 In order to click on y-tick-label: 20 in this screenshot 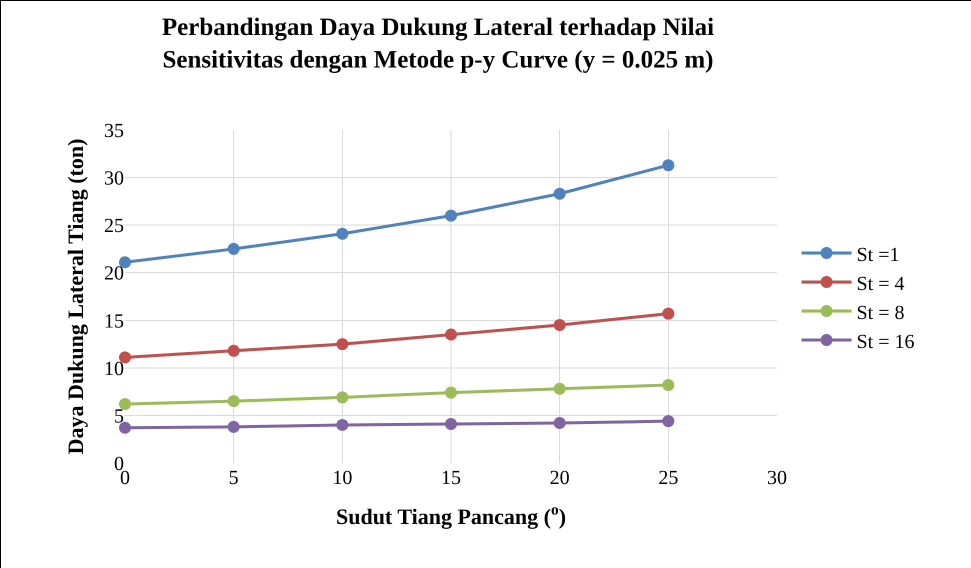, I will do `click(114, 273)`.